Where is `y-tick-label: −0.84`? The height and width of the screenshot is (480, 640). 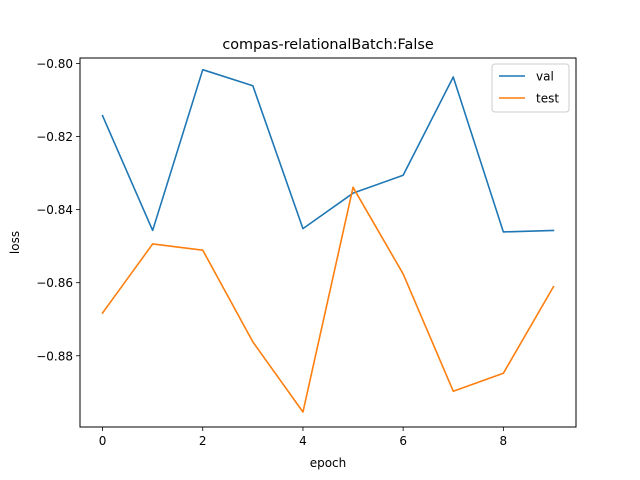
y-tick-label: −0.84 is located at coordinates (54, 210).